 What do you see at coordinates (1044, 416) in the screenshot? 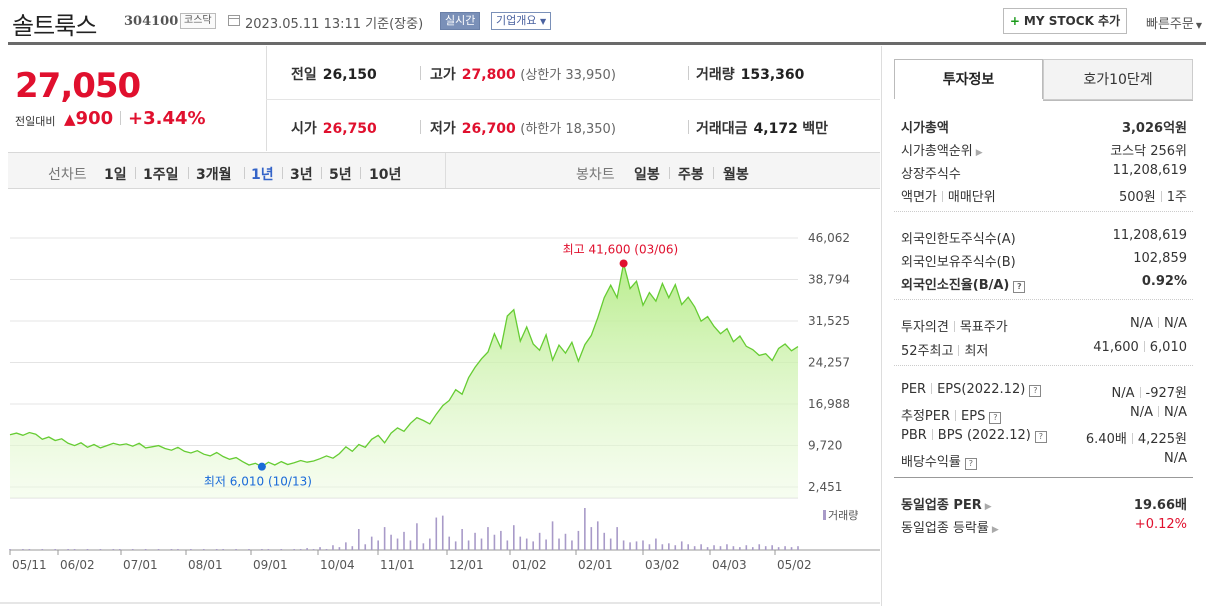
I see `invest-info-row: 추정PER EPS? N/A N/A` at bounding box center [1044, 416].